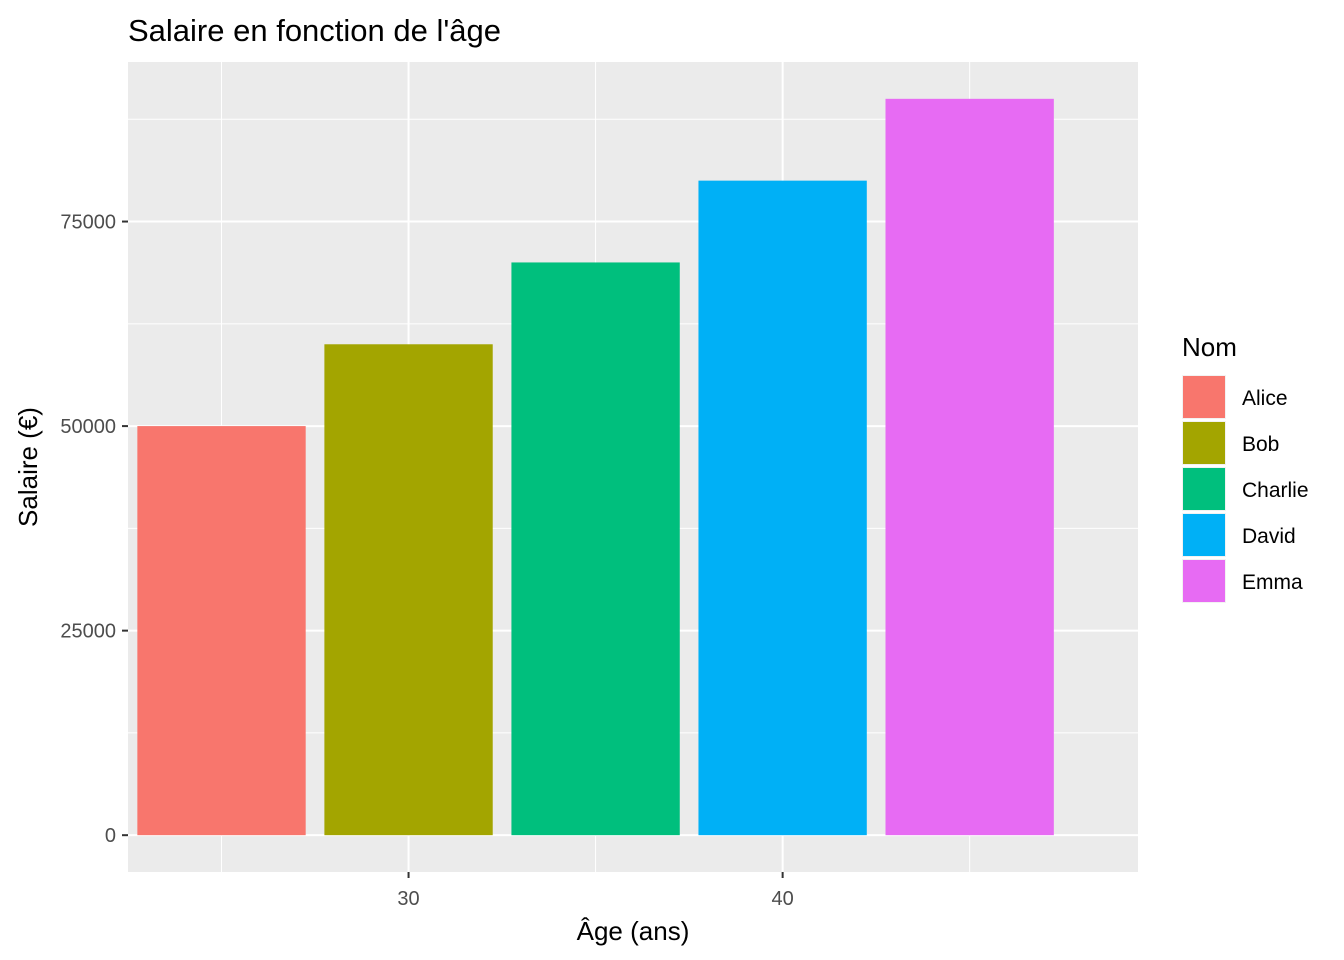  What do you see at coordinates (314, 30) in the screenshot?
I see `chart-title: Salaire en fonction de l'âge` at bounding box center [314, 30].